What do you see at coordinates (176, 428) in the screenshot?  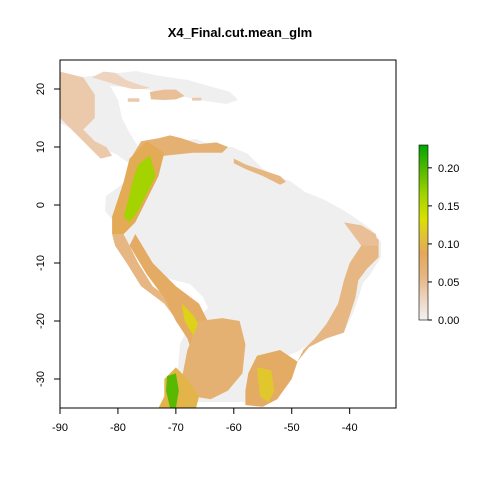 I see `x-tick-label: -70` at bounding box center [176, 428].